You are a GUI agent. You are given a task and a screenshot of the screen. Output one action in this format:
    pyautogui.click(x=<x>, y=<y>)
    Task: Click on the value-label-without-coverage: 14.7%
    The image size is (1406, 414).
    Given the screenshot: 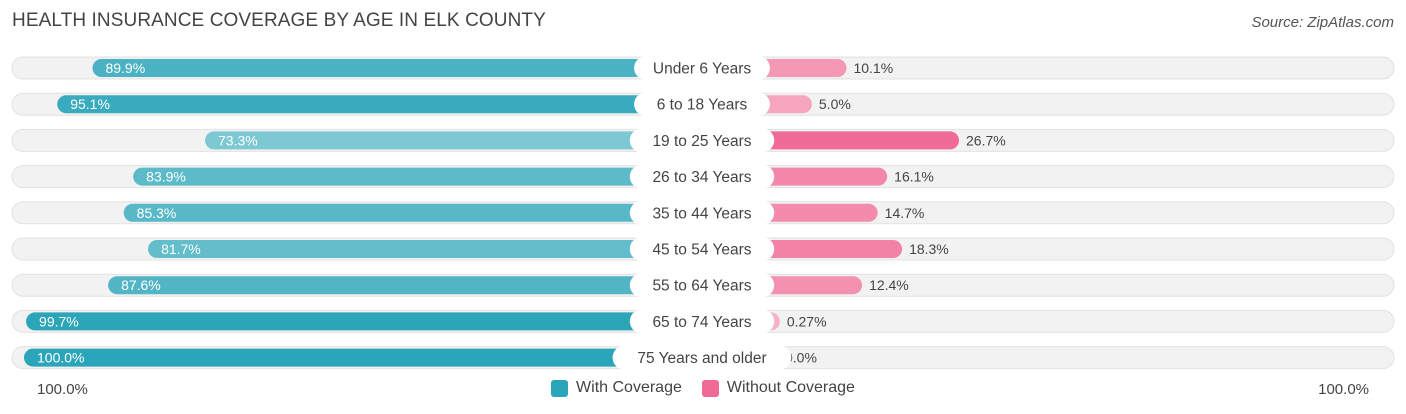 What is the action you would take?
    pyautogui.click(x=905, y=213)
    